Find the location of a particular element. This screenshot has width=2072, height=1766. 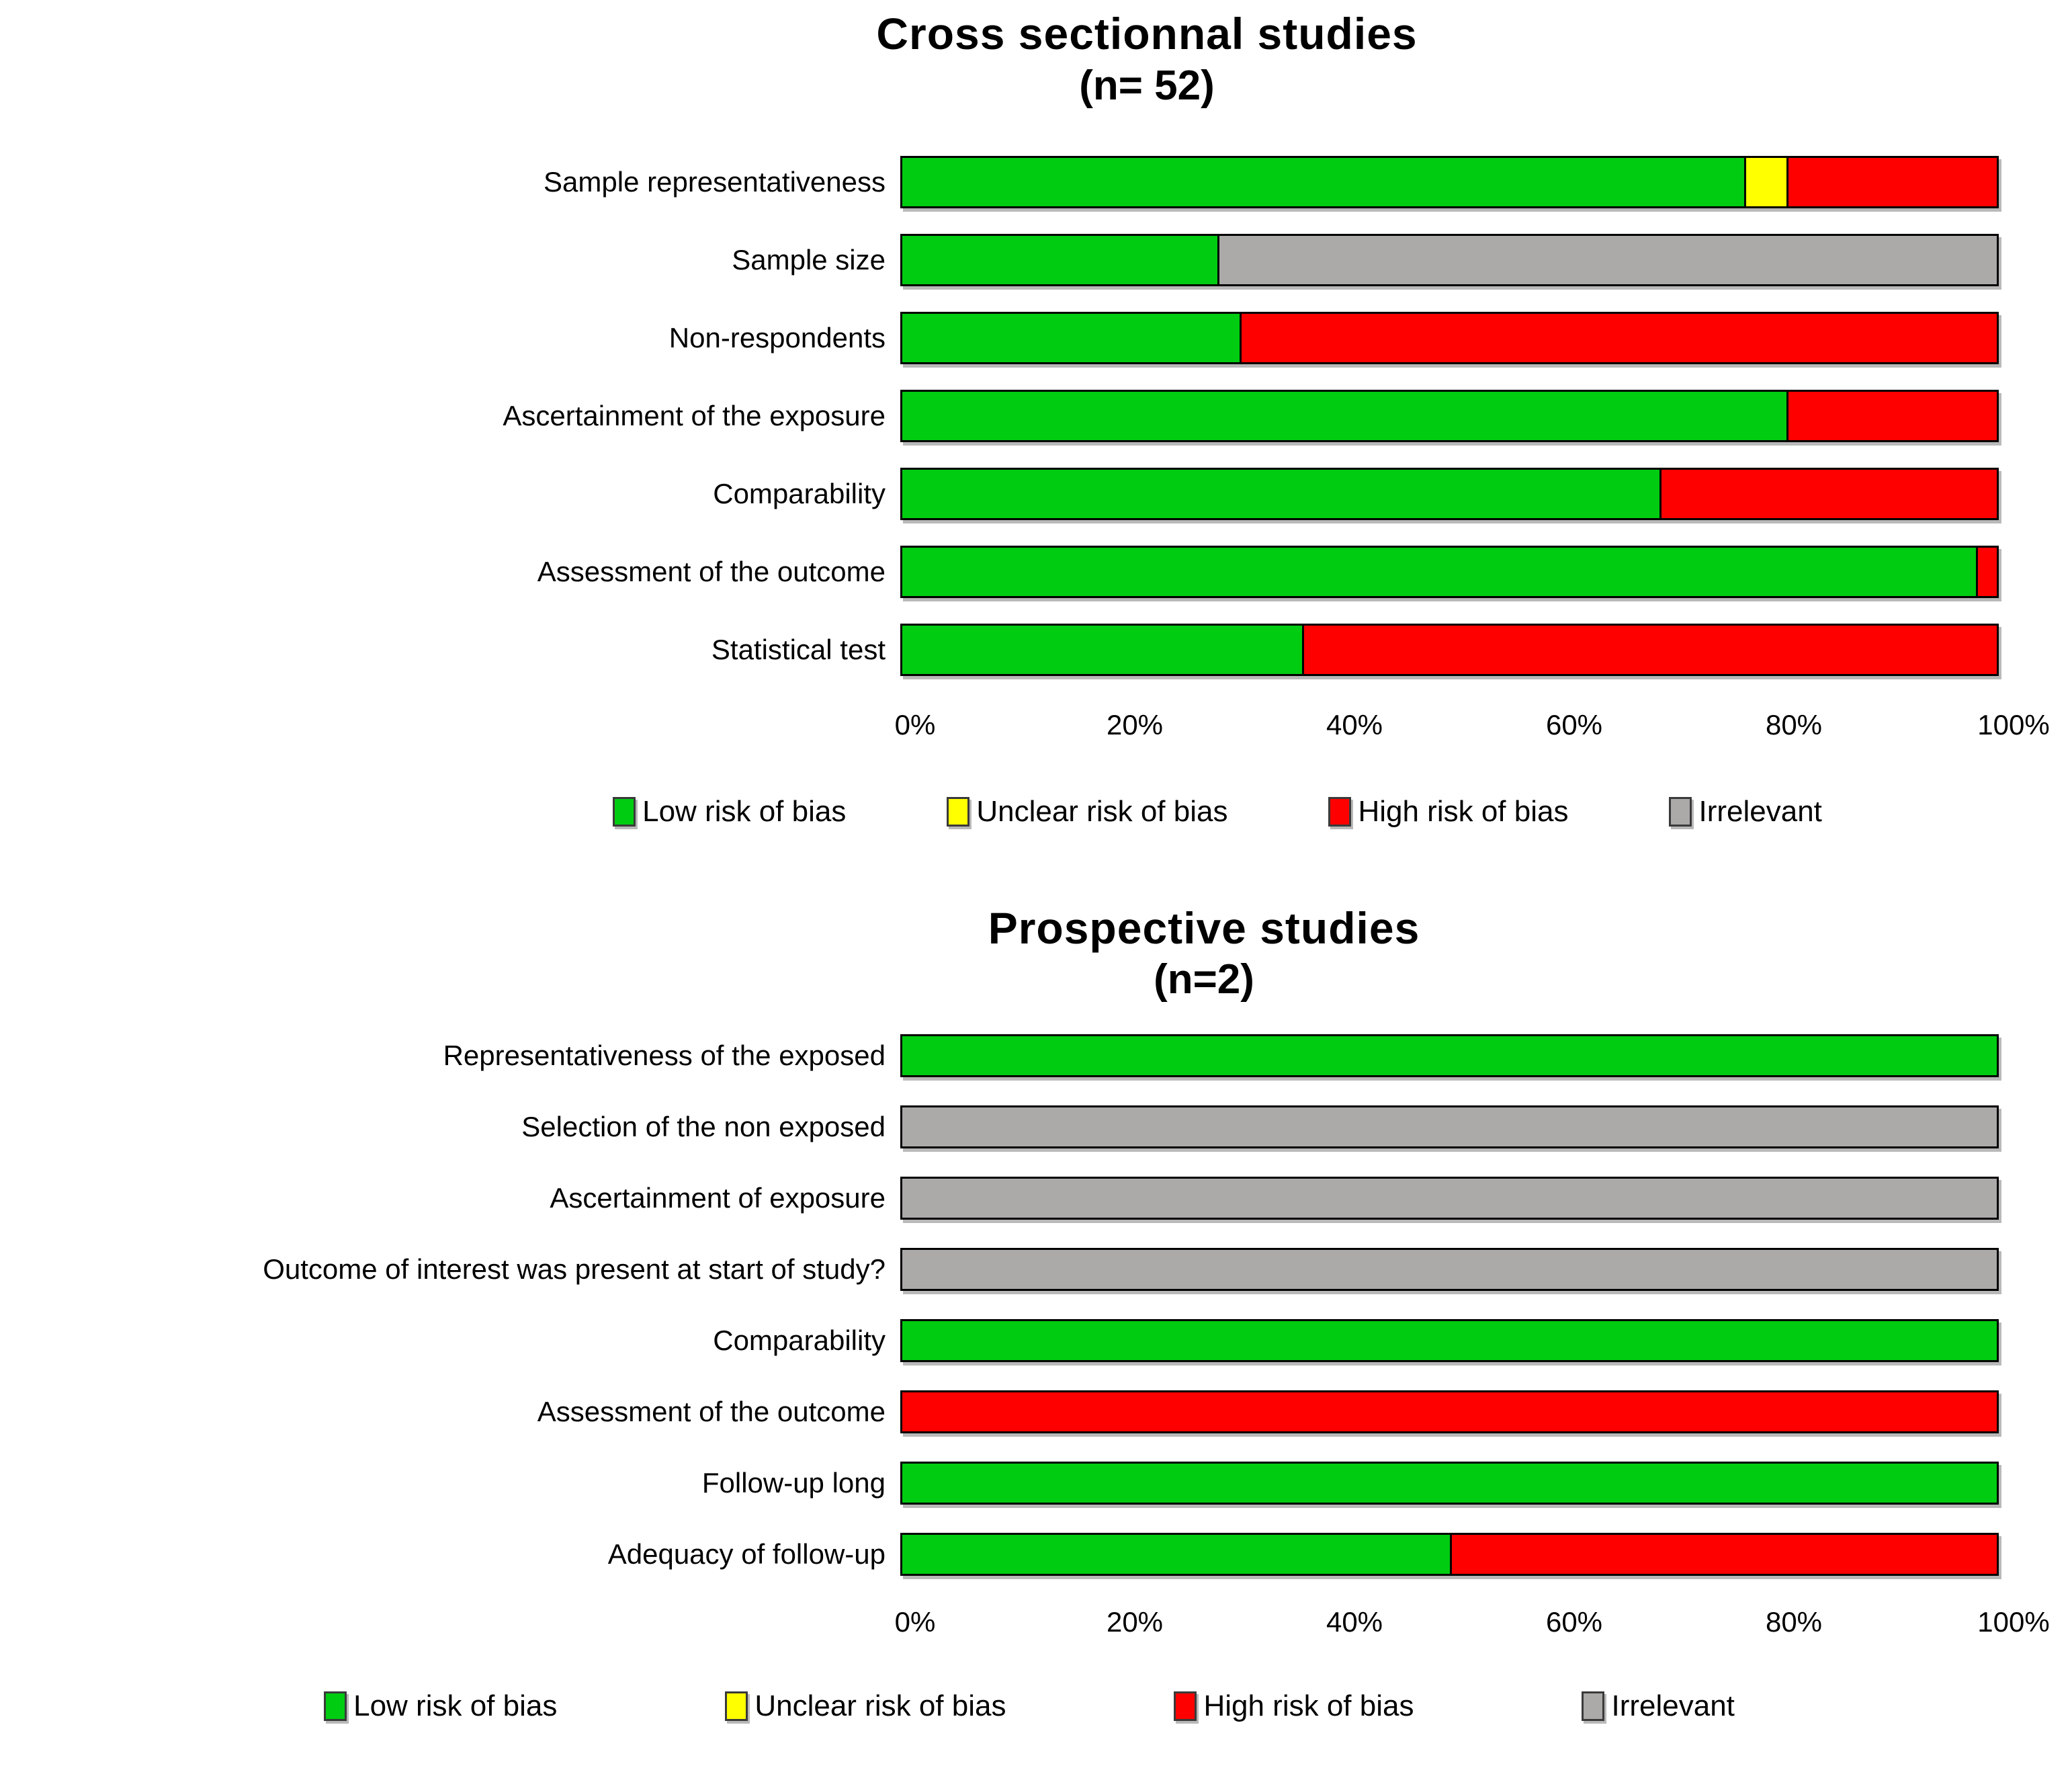

category-label: Follow-up long is located at coordinates (793, 1483).